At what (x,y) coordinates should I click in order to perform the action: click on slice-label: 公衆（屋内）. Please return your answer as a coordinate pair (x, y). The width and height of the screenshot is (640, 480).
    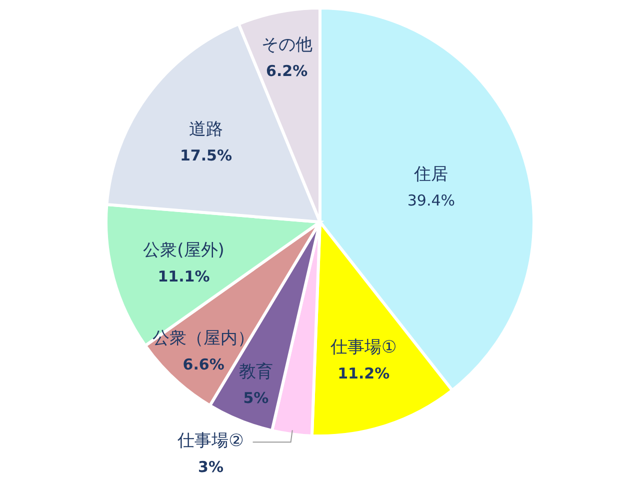
    Looking at the image, I should click on (203, 338).